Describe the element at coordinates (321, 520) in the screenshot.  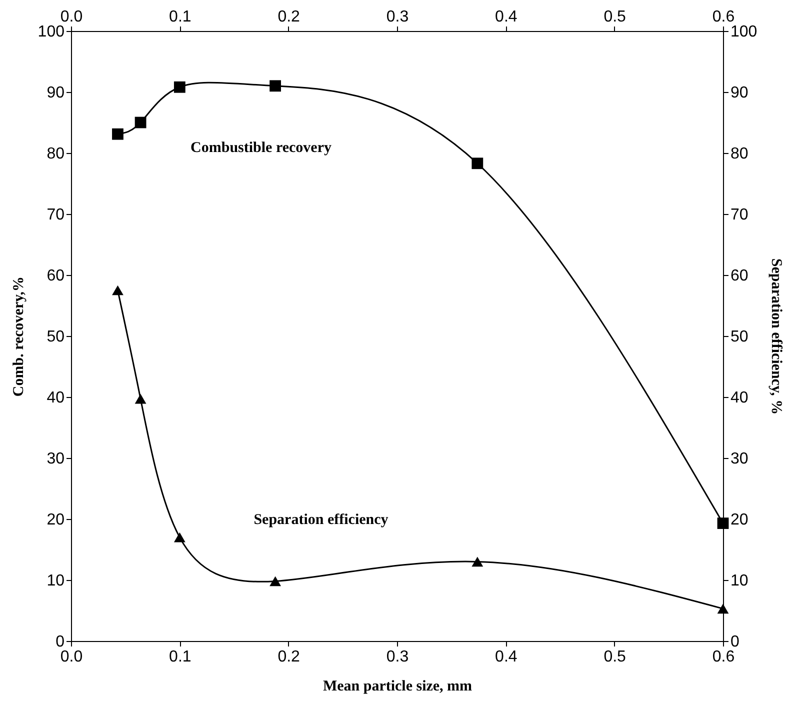
I see `annotation: Separation efficiency` at that location.